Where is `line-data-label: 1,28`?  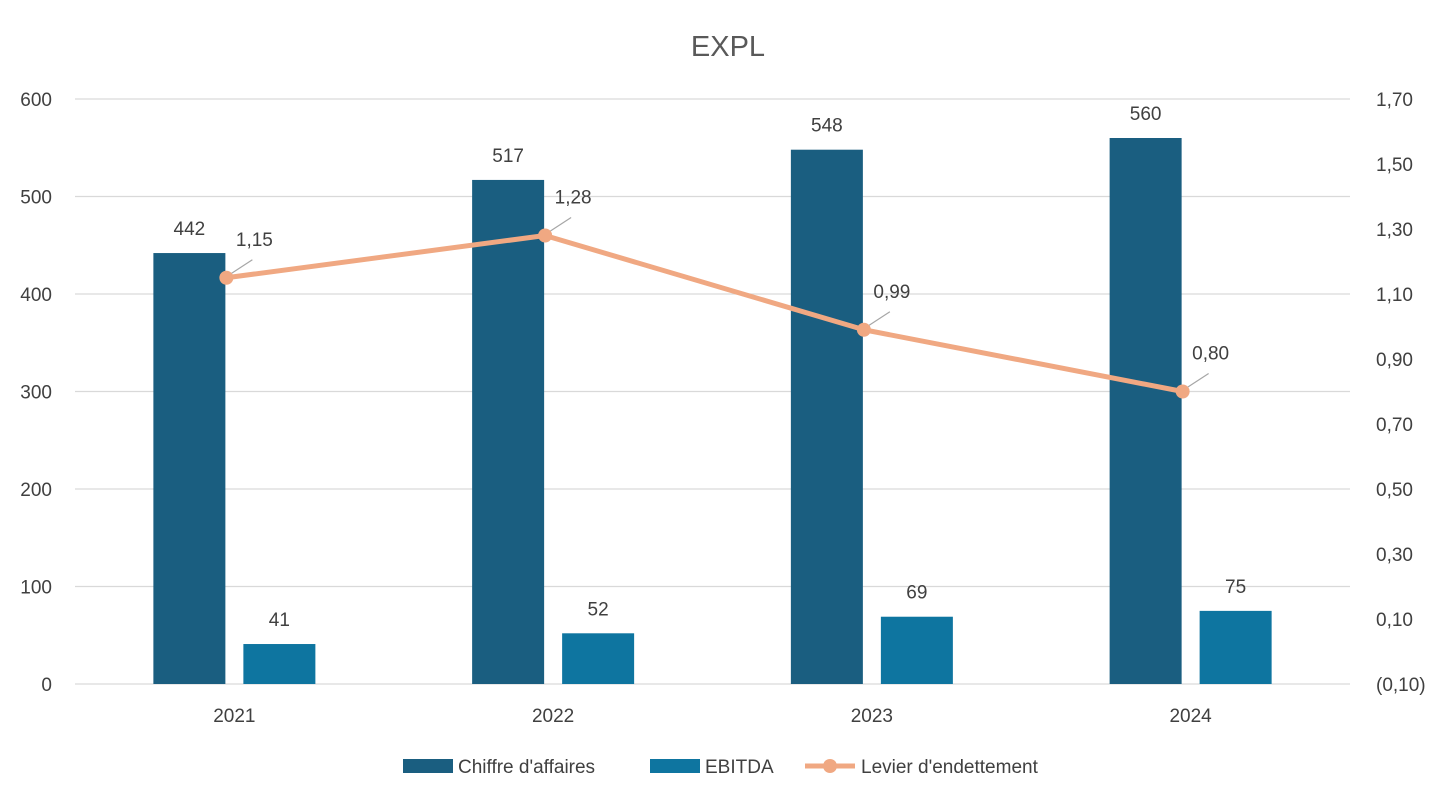 line-data-label: 1,28 is located at coordinates (573, 198).